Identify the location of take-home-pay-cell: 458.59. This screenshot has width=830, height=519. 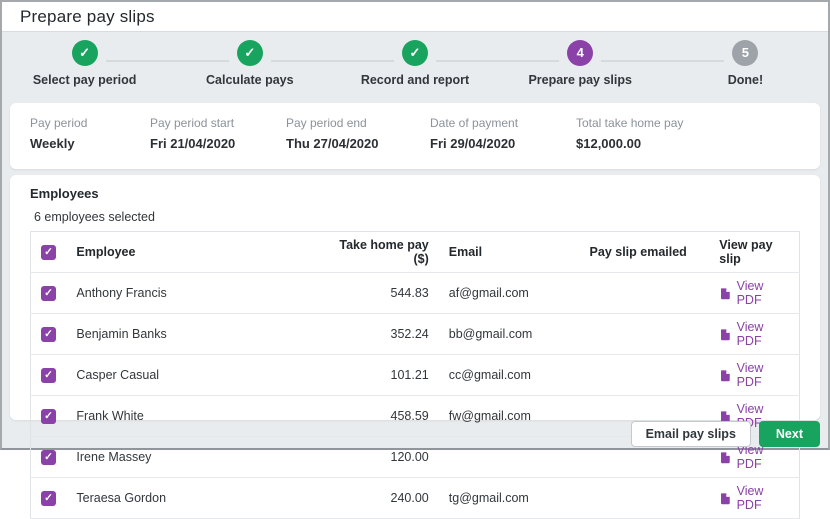
(383, 416).